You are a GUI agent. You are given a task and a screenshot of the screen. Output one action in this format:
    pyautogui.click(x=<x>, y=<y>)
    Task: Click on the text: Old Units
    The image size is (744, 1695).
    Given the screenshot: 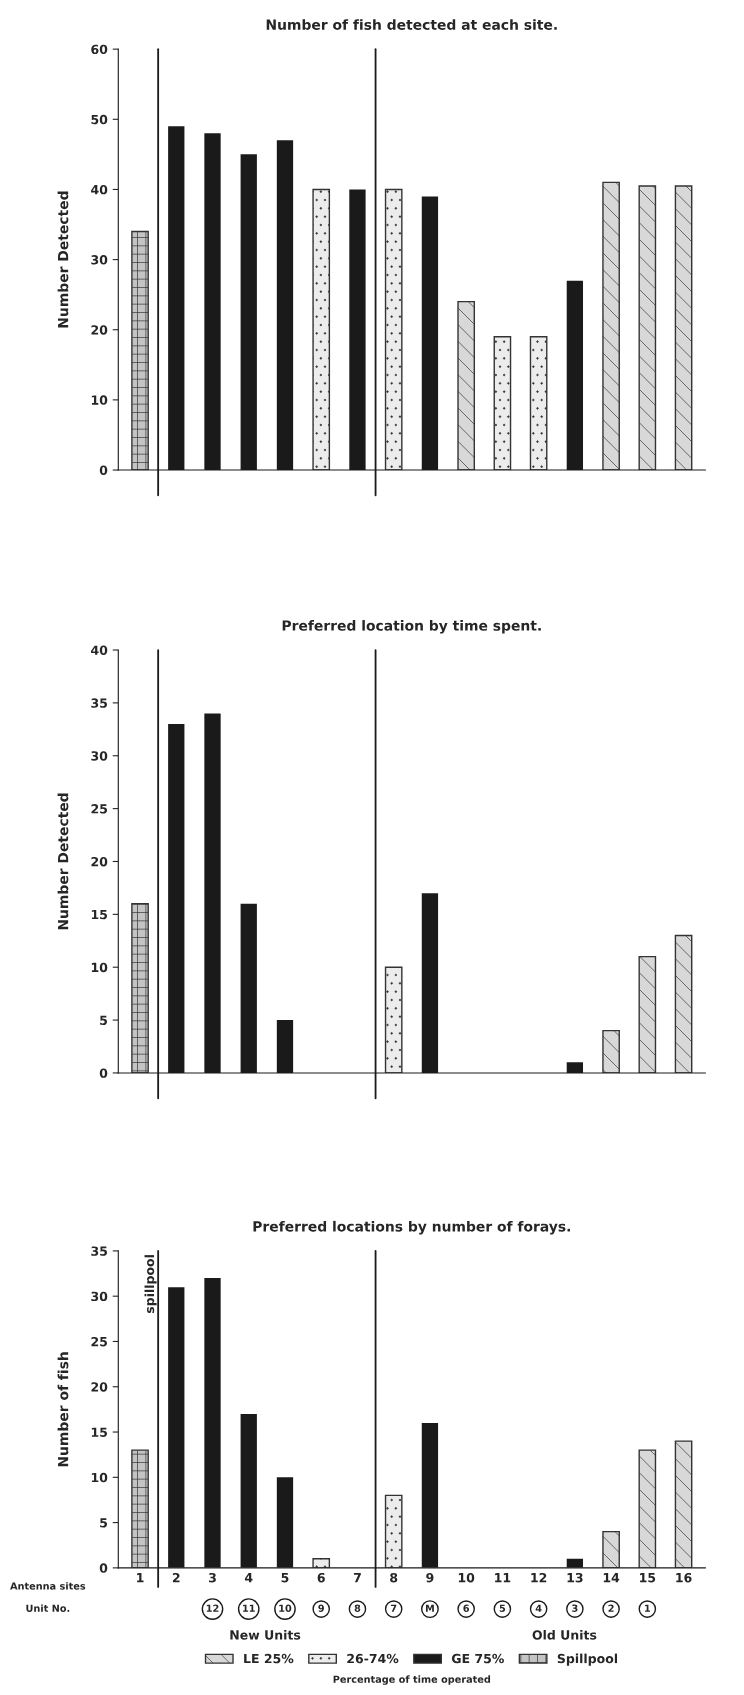 What is the action you would take?
    pyautogui.click(x=564, y=1634)
    